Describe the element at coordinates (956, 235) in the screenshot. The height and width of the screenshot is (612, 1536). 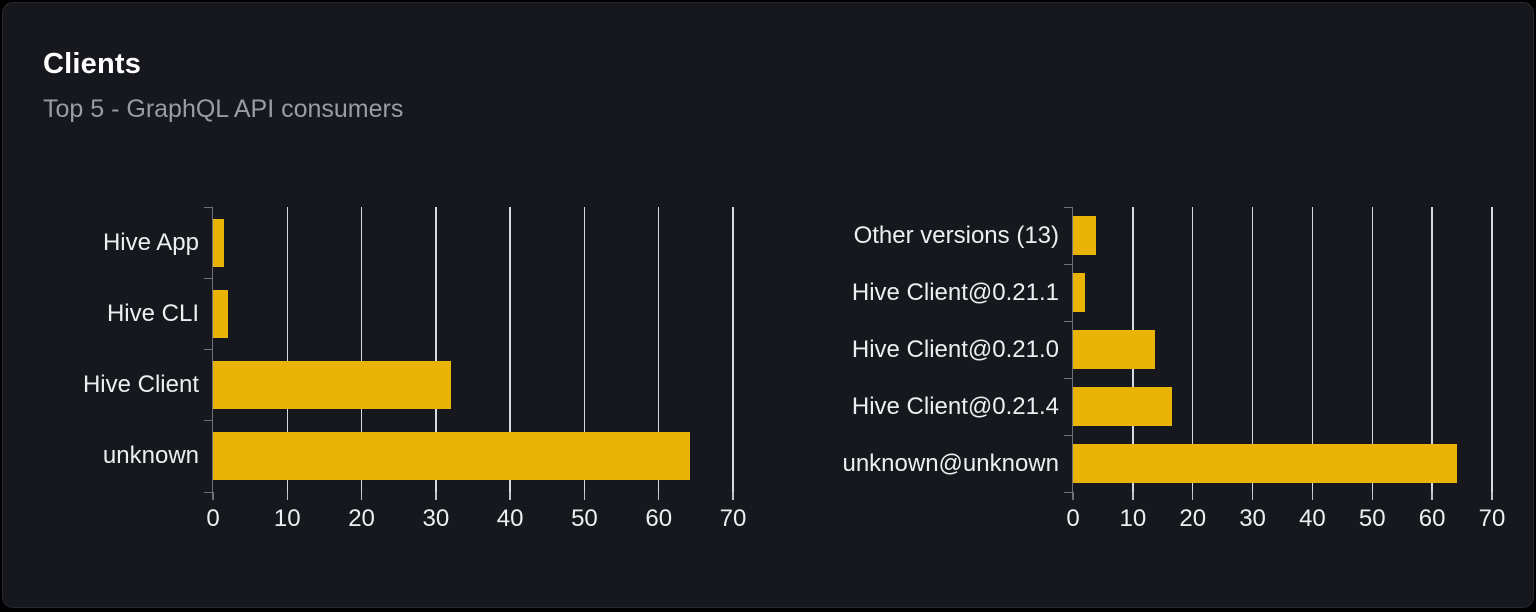
I see `category-label: Other versions (13)` at that location.